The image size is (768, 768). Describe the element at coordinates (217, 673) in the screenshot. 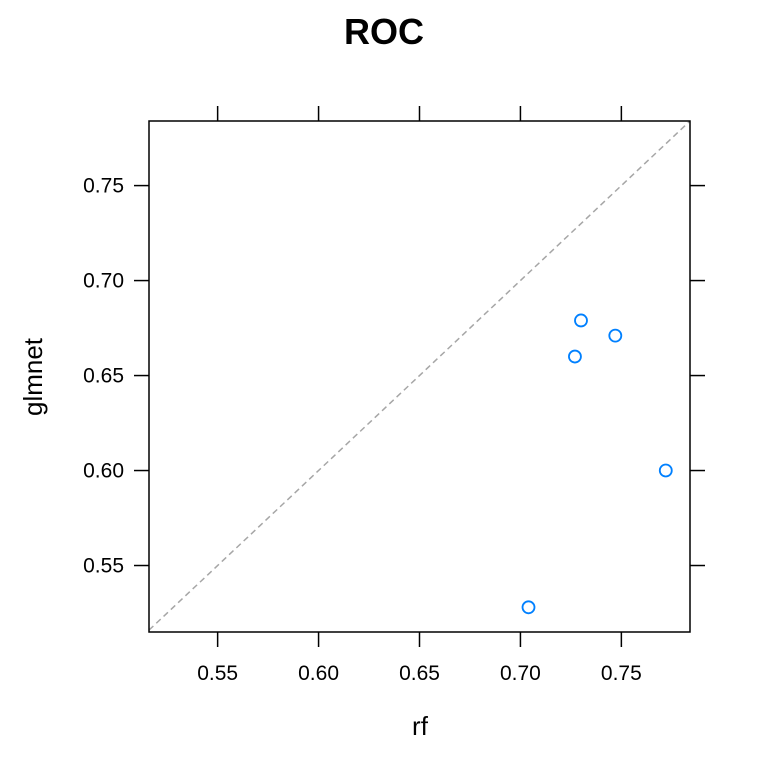

I see `x-tick-label: 0.55` at that location.